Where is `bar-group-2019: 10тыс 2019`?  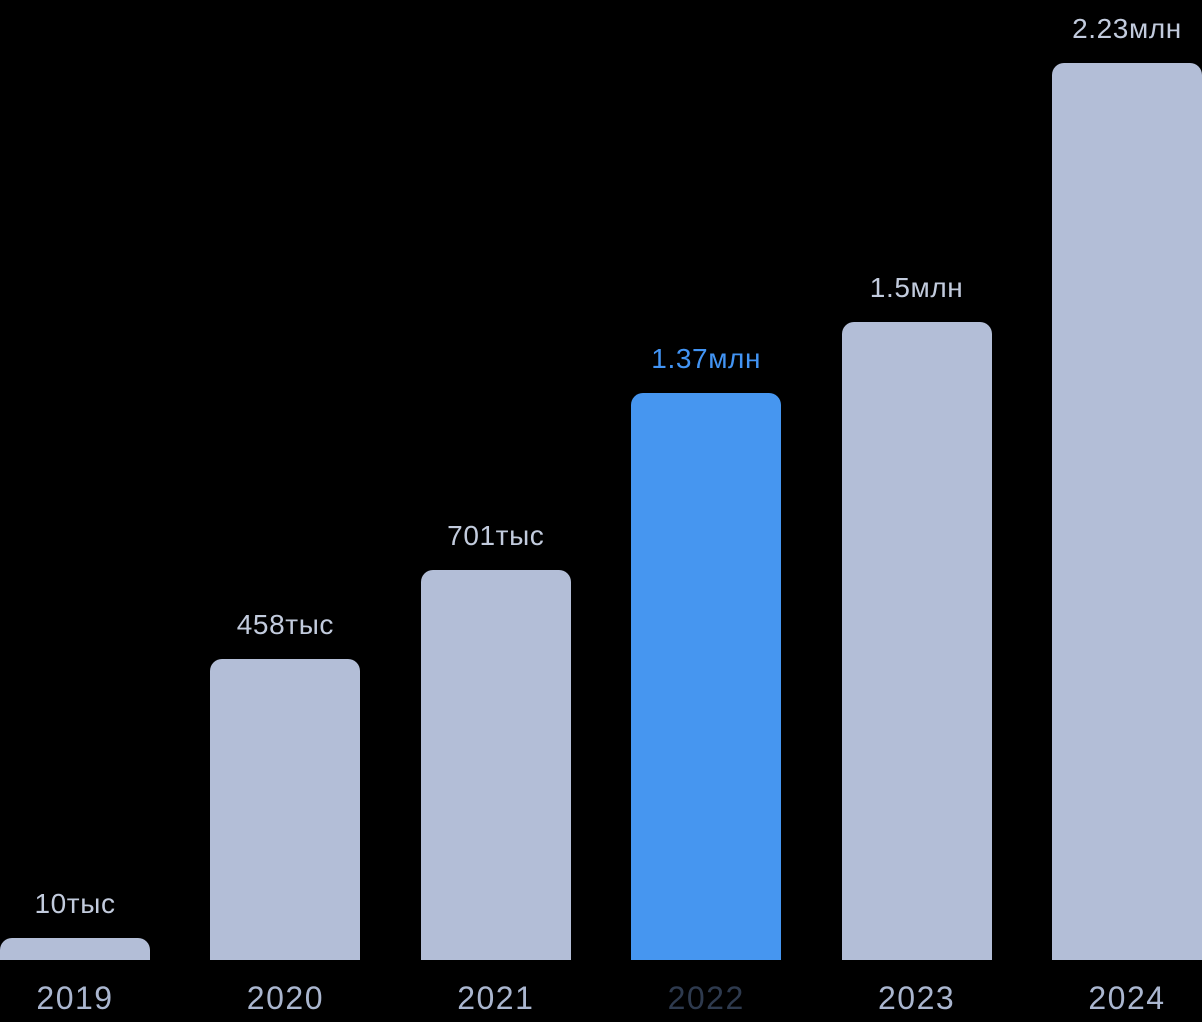 bar-group-2019: 10тыс 2019 is located at coordinates (75, 511).